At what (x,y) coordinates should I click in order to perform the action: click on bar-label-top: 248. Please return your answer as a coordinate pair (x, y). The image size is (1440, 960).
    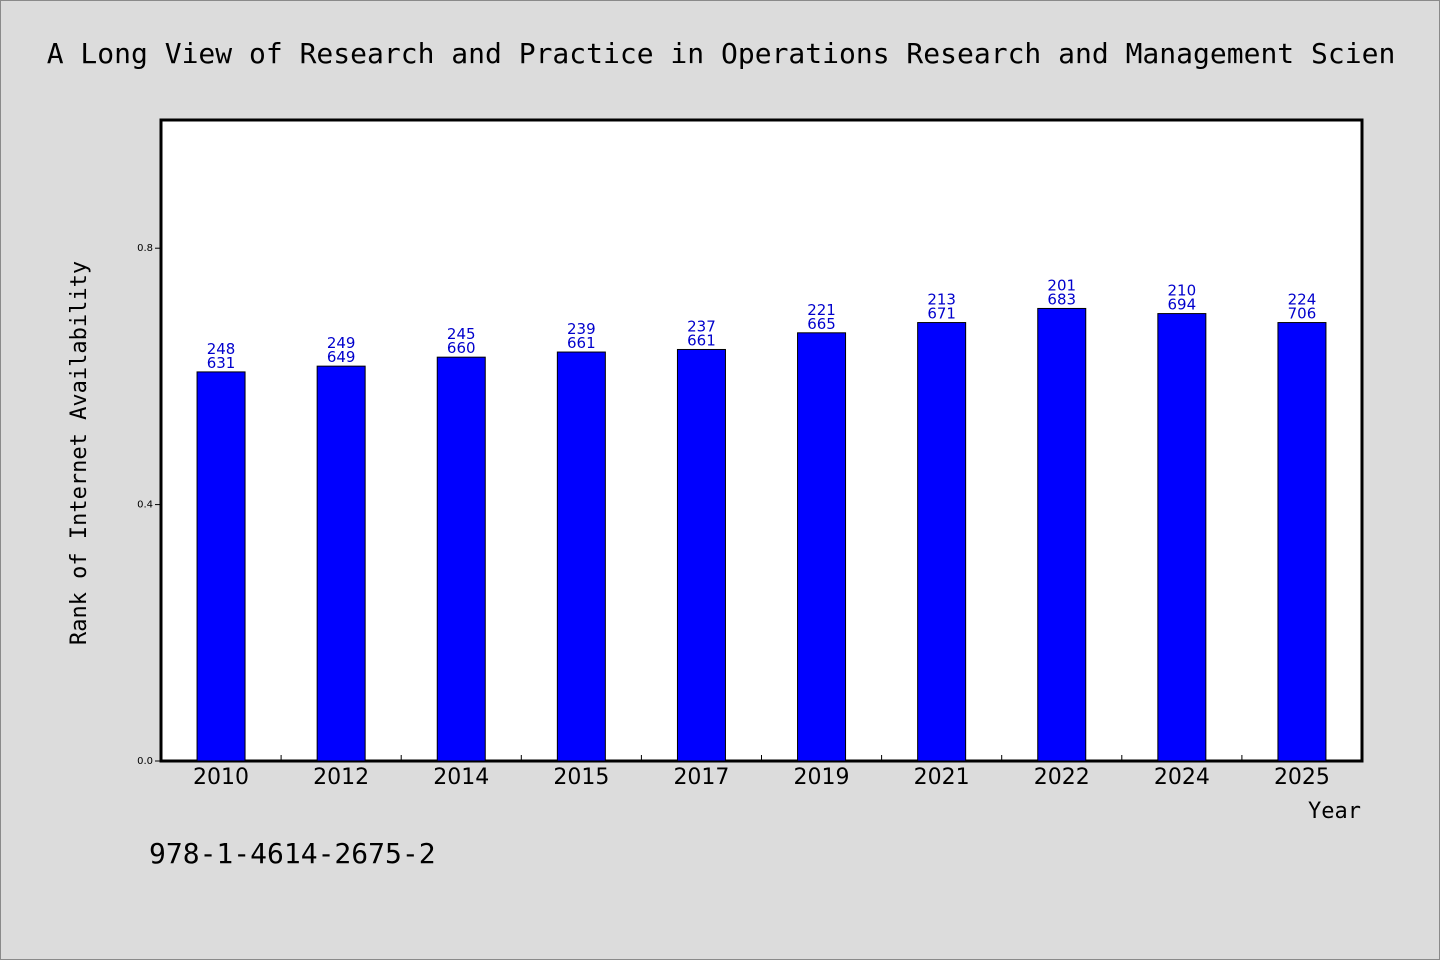
    Looking at the image, I should click on (221, 349).